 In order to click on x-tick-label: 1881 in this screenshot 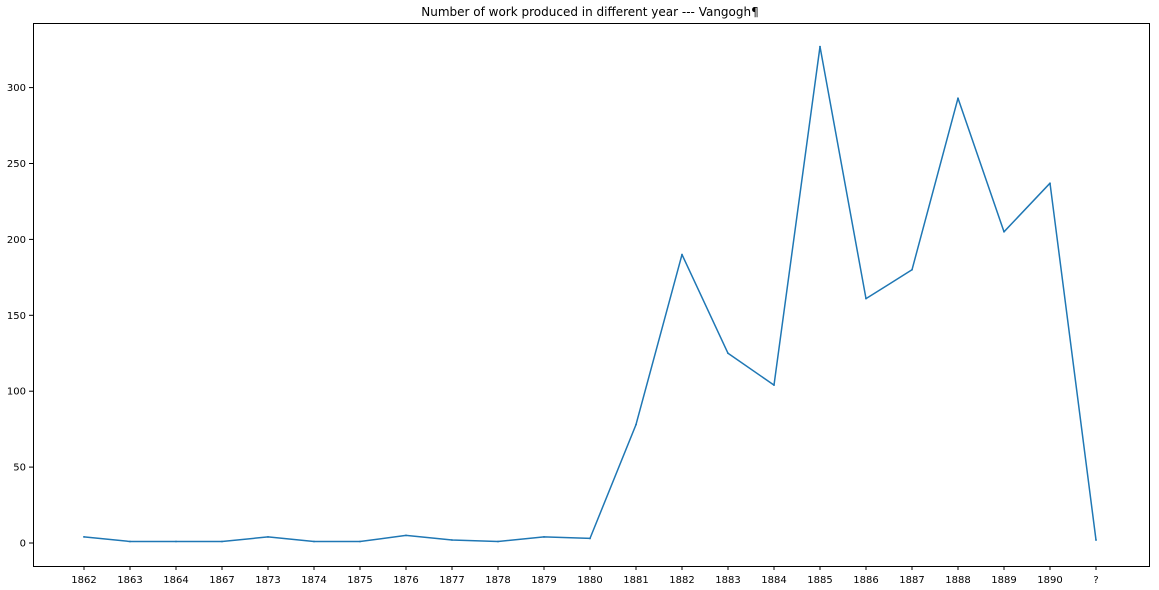, I will do `click(635, 580)`.